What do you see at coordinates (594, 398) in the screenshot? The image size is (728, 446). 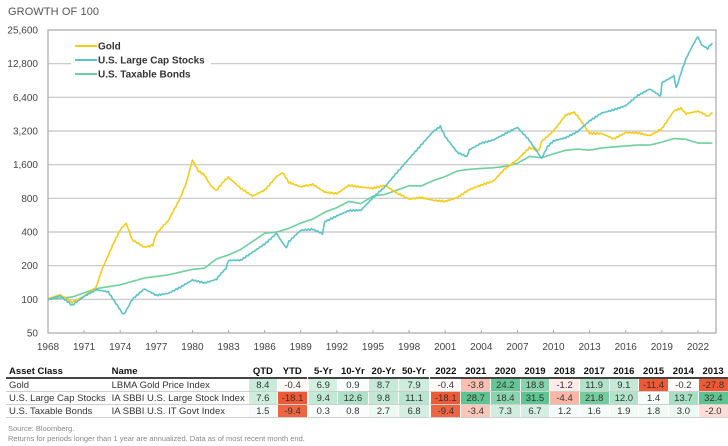 I see `return-cell: 21.8` at bounding box center [594, 398].